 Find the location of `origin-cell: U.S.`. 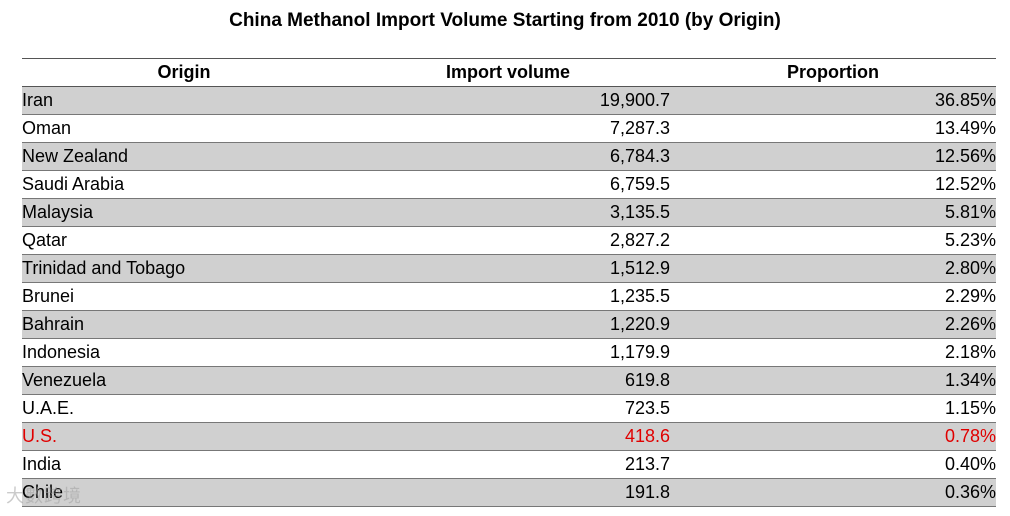

origin-cell: U.S. is located at coordinates (184, 436).